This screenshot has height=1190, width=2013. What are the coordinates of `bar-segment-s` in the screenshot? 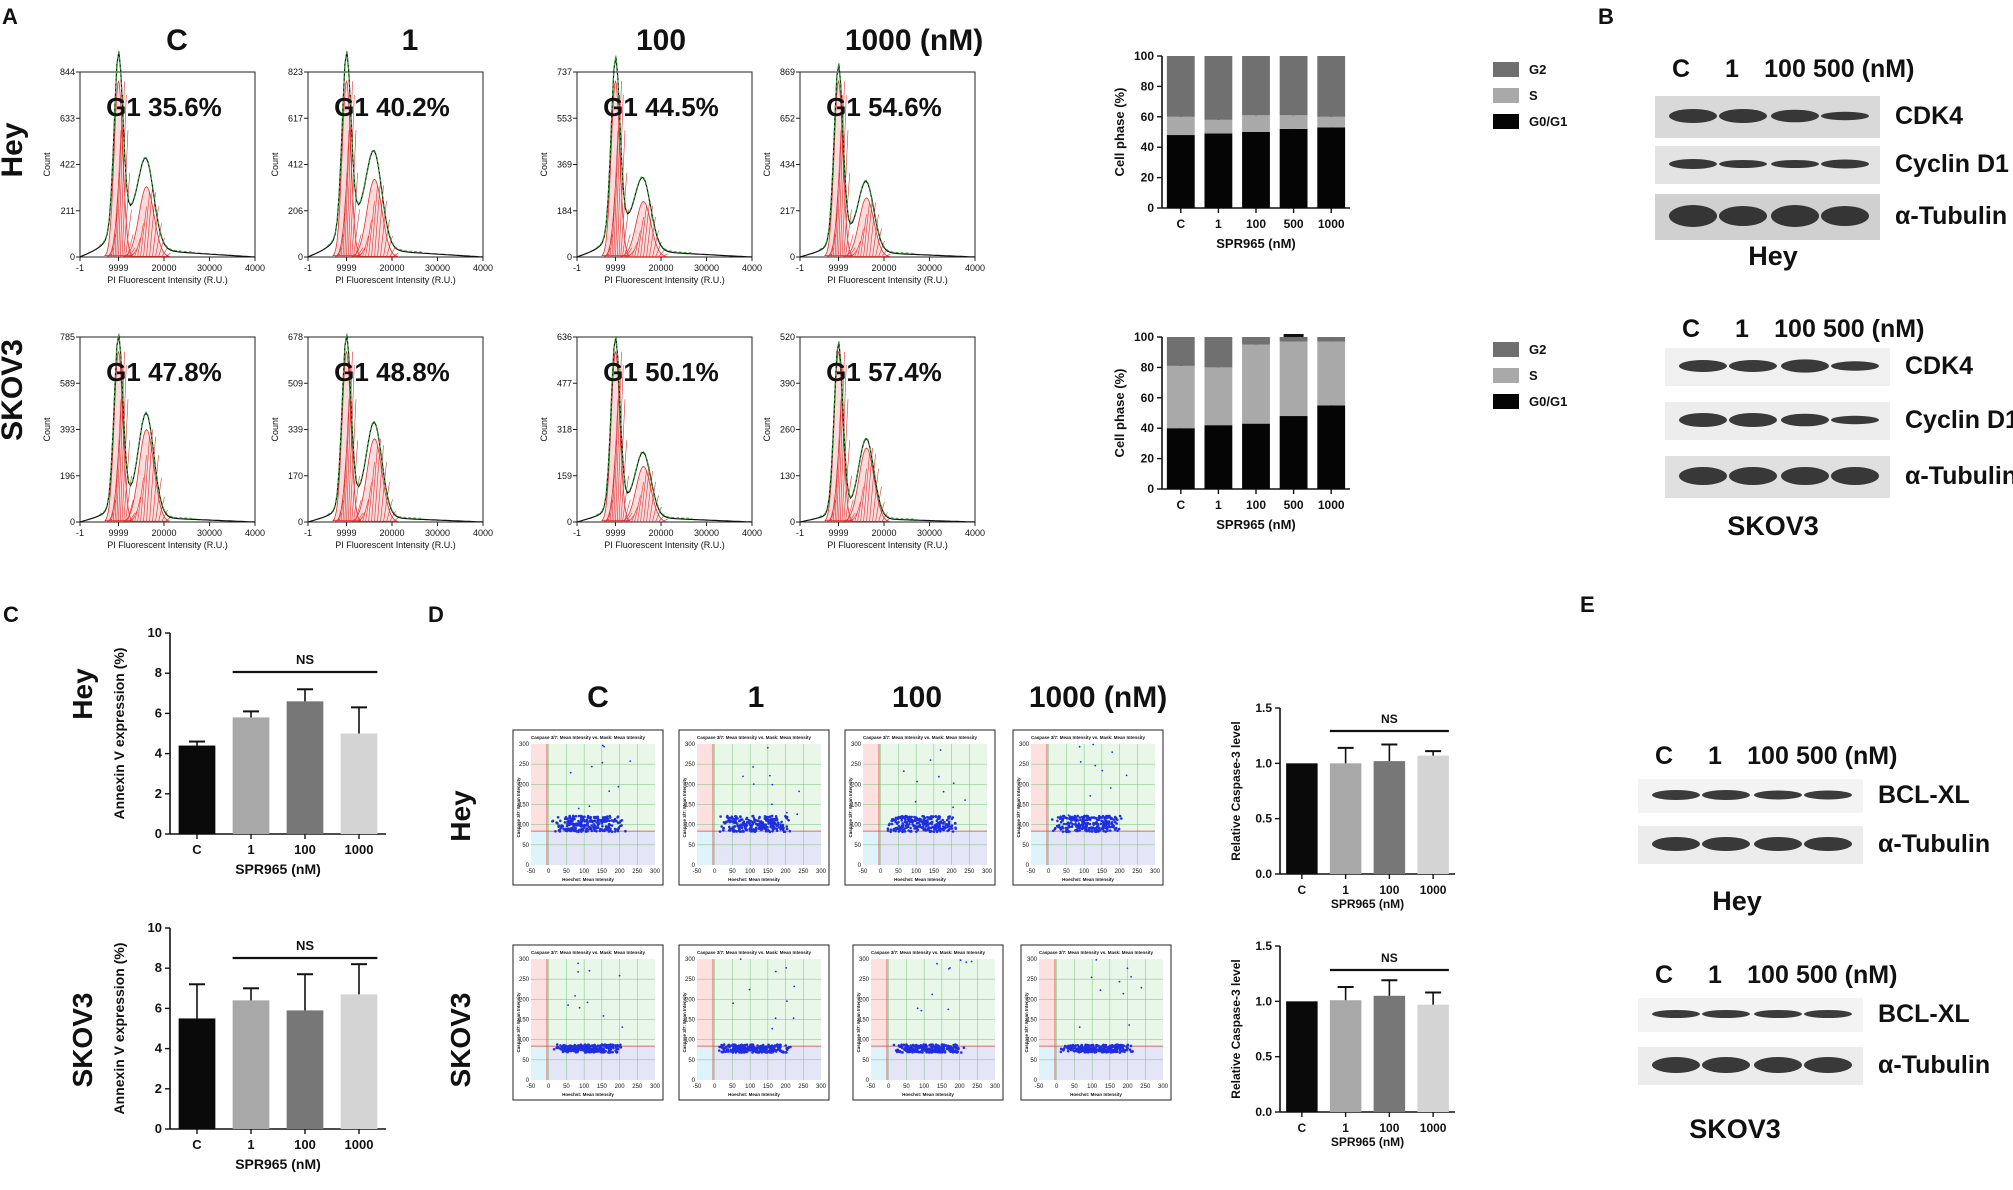 It's located at (1293, 122).